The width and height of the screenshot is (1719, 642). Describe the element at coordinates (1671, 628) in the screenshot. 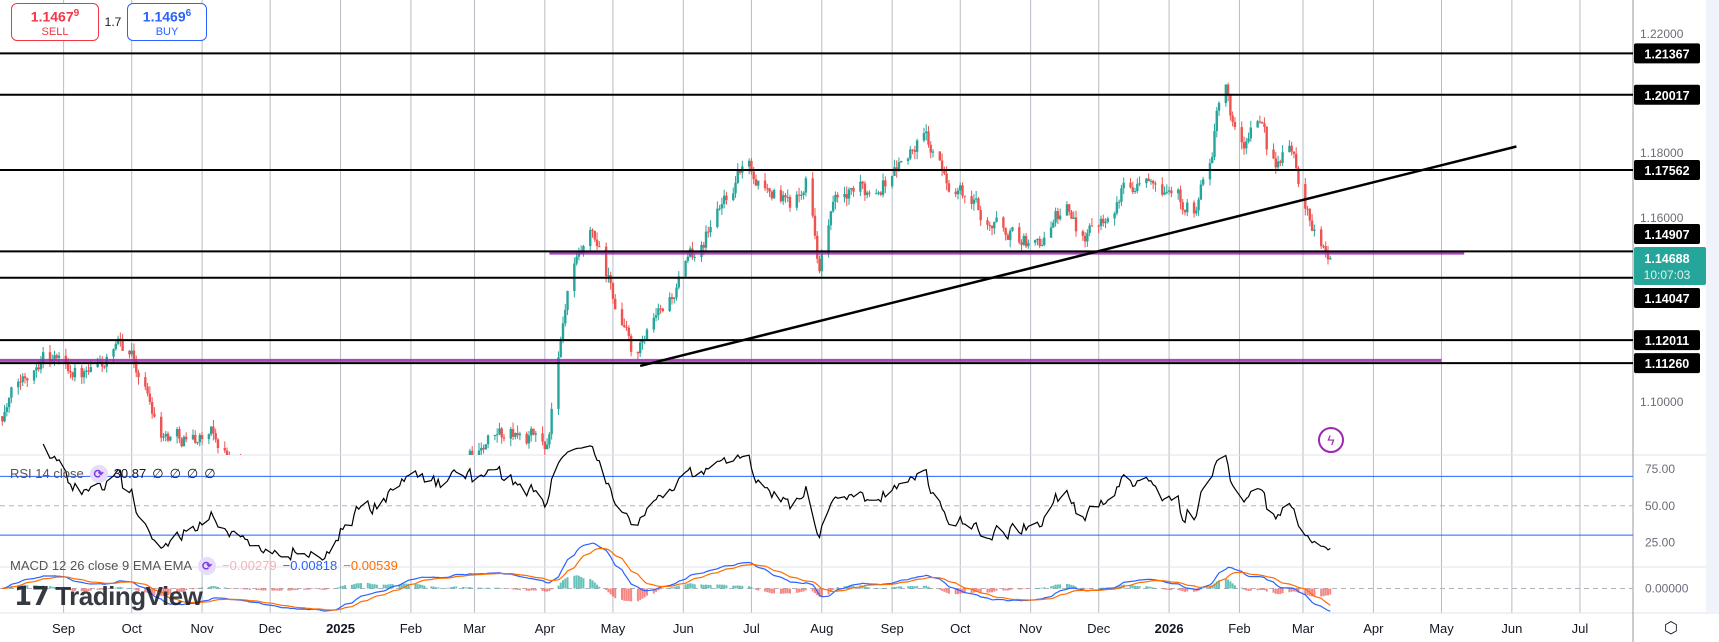

I see `settings-icon: ⬡` at that location.